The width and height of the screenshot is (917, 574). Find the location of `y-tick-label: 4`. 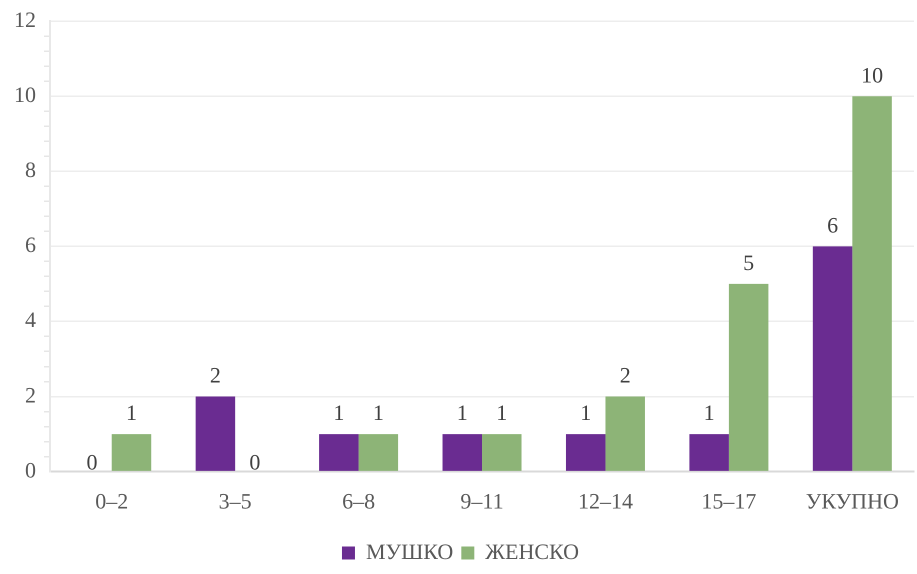

y-tick-label: 4 is located at coordinates (30, 319).